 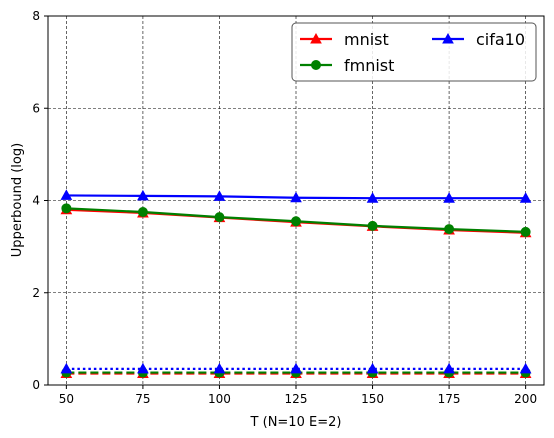 I want to click on legend-entry-fmnist: fmnist, so click(x=347, y=65).